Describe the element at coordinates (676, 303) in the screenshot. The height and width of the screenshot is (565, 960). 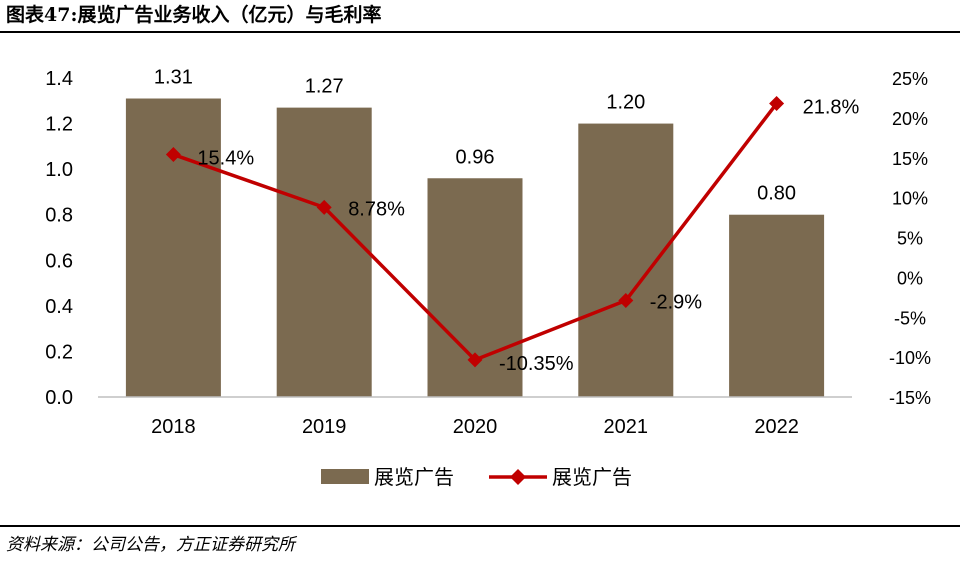
I see `line-value-label-2021: -2.9%` at that location.